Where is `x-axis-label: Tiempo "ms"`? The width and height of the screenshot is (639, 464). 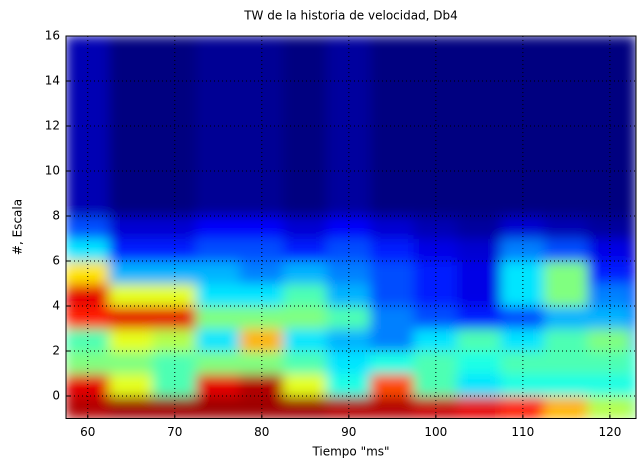
x-axis-label: Tiempo "ms" is located at coordinates (350, 452).